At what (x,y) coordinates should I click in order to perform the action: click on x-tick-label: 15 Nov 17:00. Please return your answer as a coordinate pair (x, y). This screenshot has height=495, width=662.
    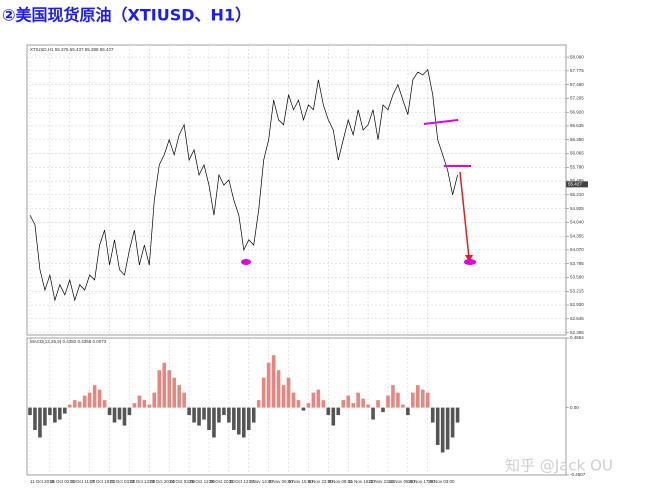
    Looking at the image, I should click on (421, 481).